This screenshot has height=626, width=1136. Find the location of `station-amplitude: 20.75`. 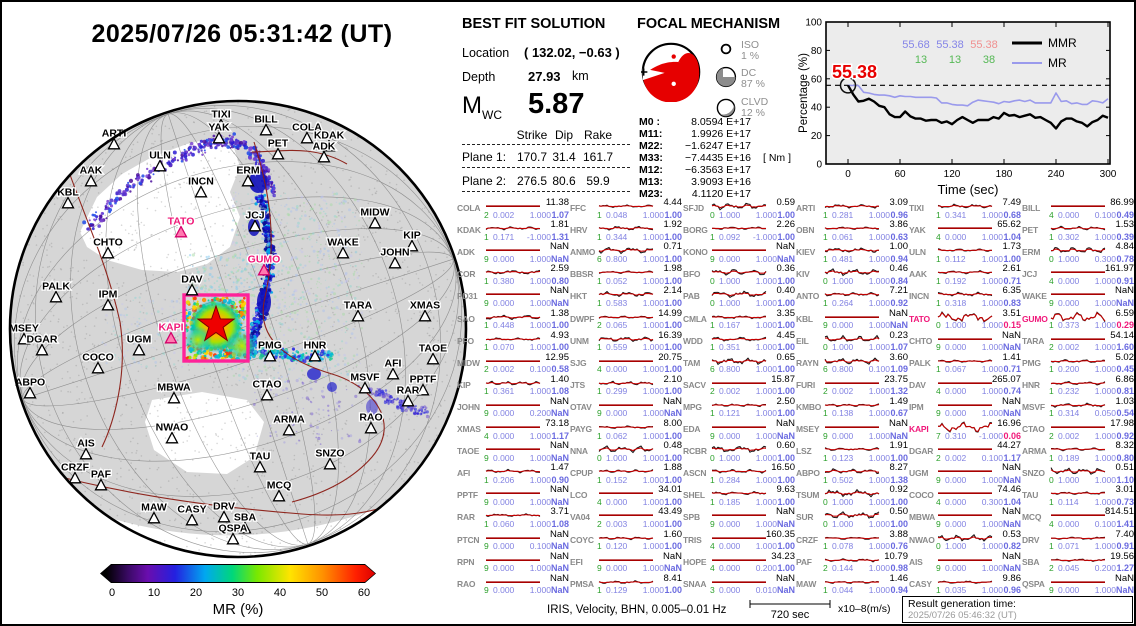

station-amplitude: 20.75 is located at coordinates (670, 357).